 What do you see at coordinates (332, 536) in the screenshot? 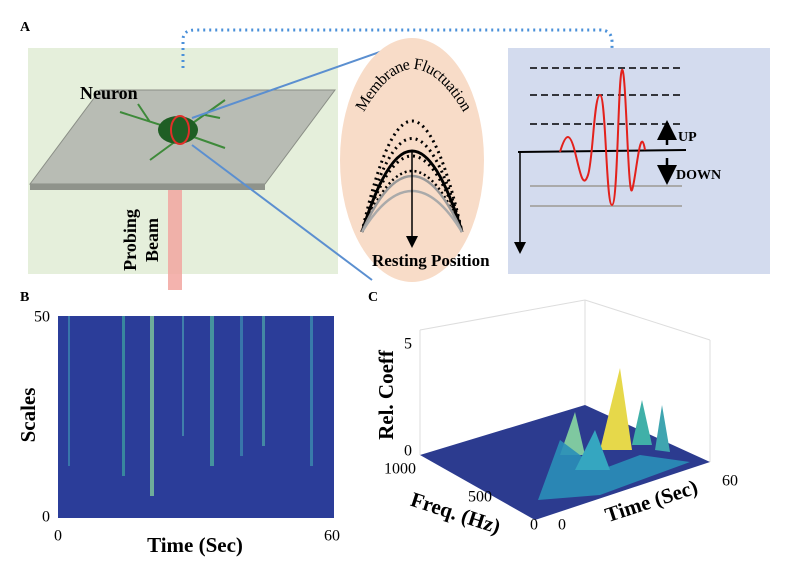
I see `x-tick-label: 60` at bounding box center [332, 536].